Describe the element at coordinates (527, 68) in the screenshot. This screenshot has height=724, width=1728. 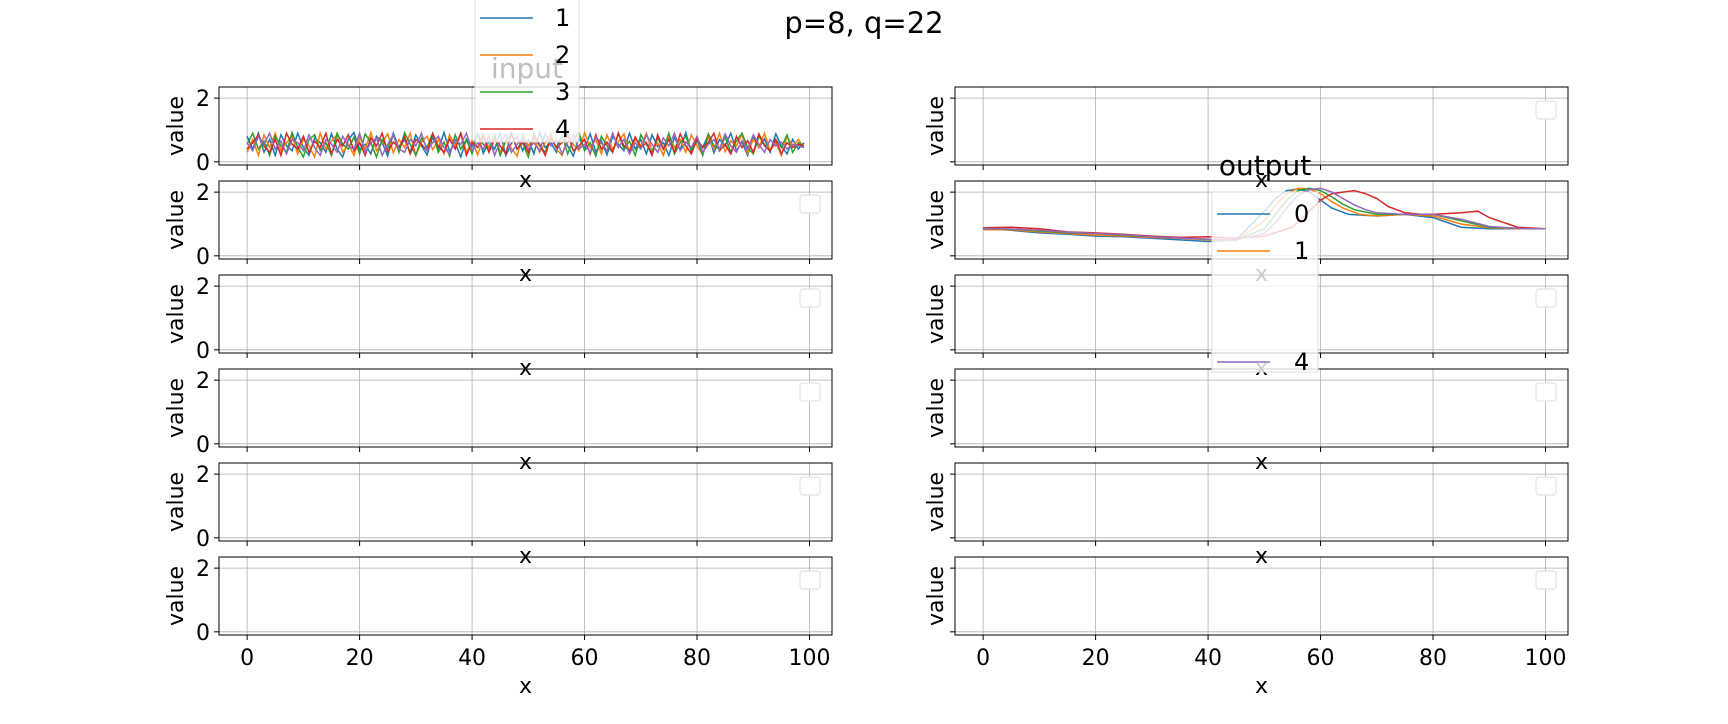
I see `panel-title: input` at that location.